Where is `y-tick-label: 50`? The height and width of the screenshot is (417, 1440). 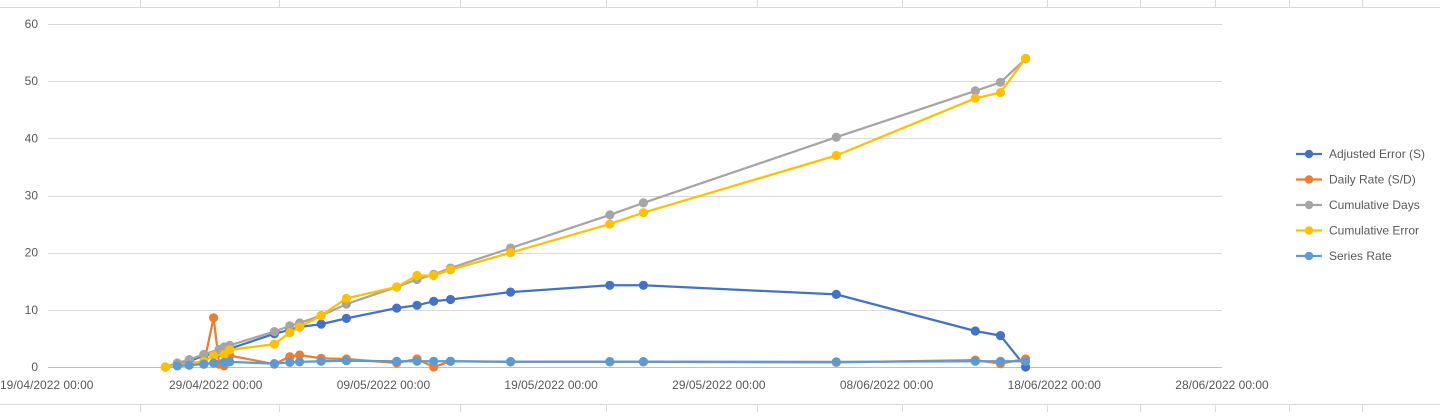 y-tick-label: 50 is located at coordinates (32, 81).